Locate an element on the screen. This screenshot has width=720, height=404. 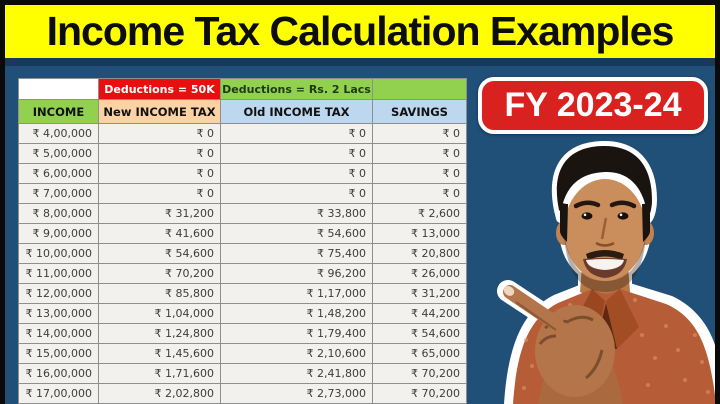
table-row: ₹ 14,00,000 ₹ 1,24,800 ₹ 1,79,400 ₹ 54,600 is located at coordinates (242, 333).